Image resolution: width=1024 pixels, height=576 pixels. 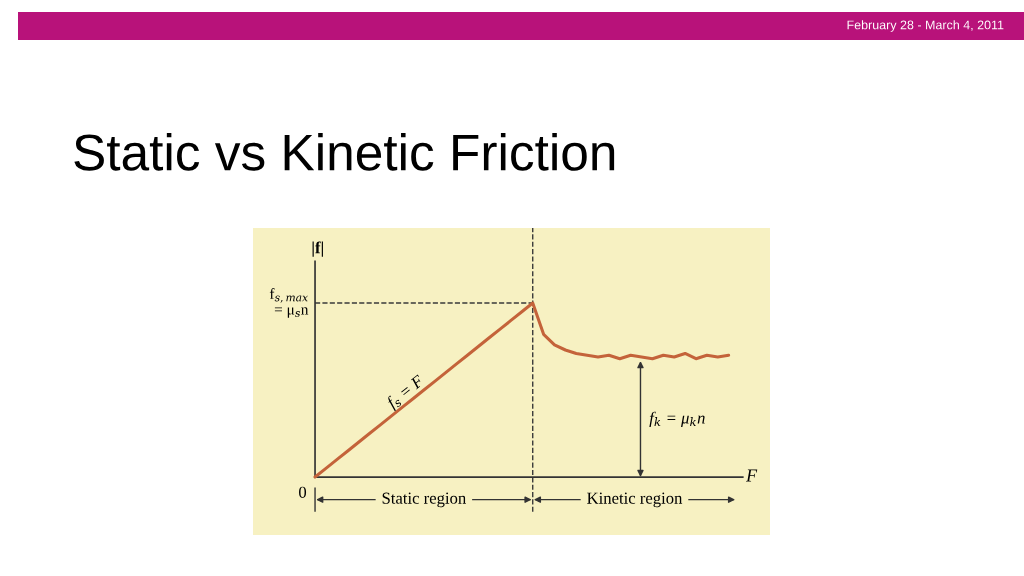 What do you see at coordinates (289, 303) in the screenshot?
I see `ref-line-label: f$_{s,max}$ = μ$_{s}$n` at bounding box center [289, 303].